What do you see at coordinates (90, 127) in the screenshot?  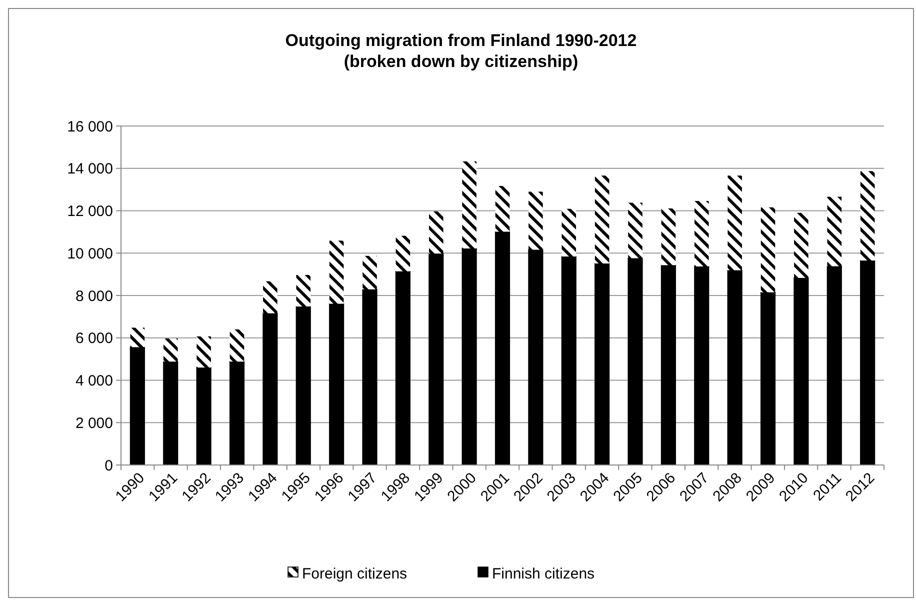 I see `y-tick-label: 16 000` at bounding box center [90, 127].